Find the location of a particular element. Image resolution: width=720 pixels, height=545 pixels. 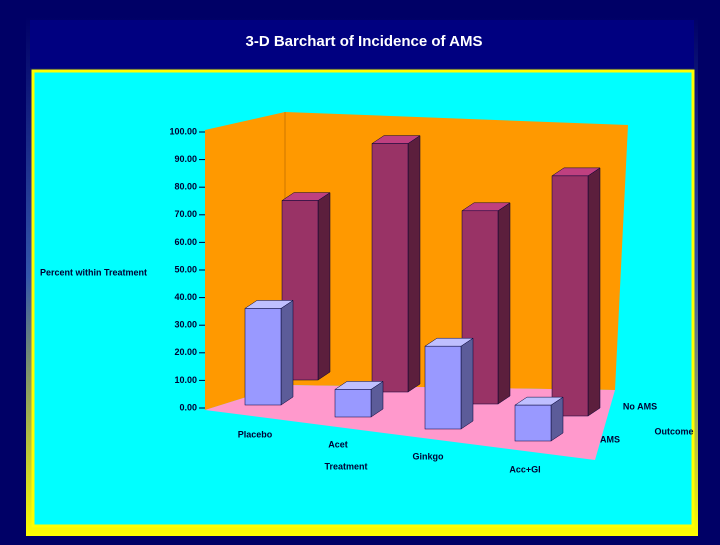

y-tick-label: 60.00 is located at coordinates (185, 242).